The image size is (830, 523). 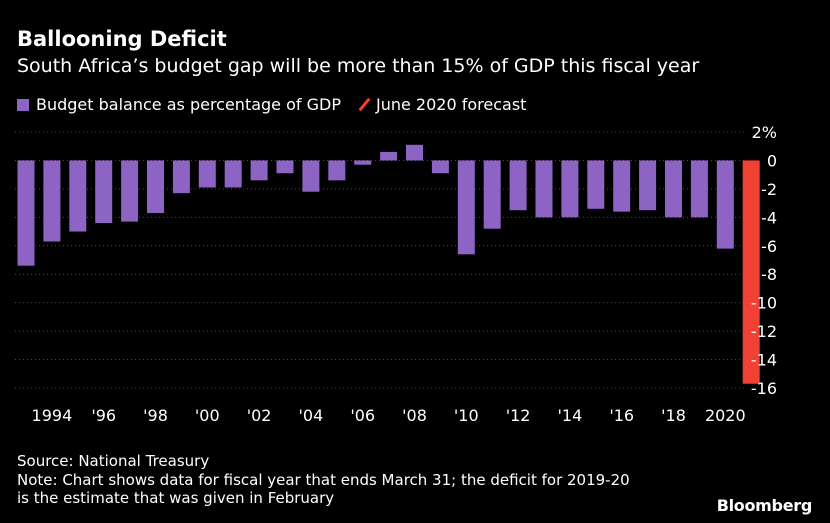 What do you see at coordinates (155, 415) in the screenshot?
I see `x-tick-label: '98` at bounding box center [155, 415].